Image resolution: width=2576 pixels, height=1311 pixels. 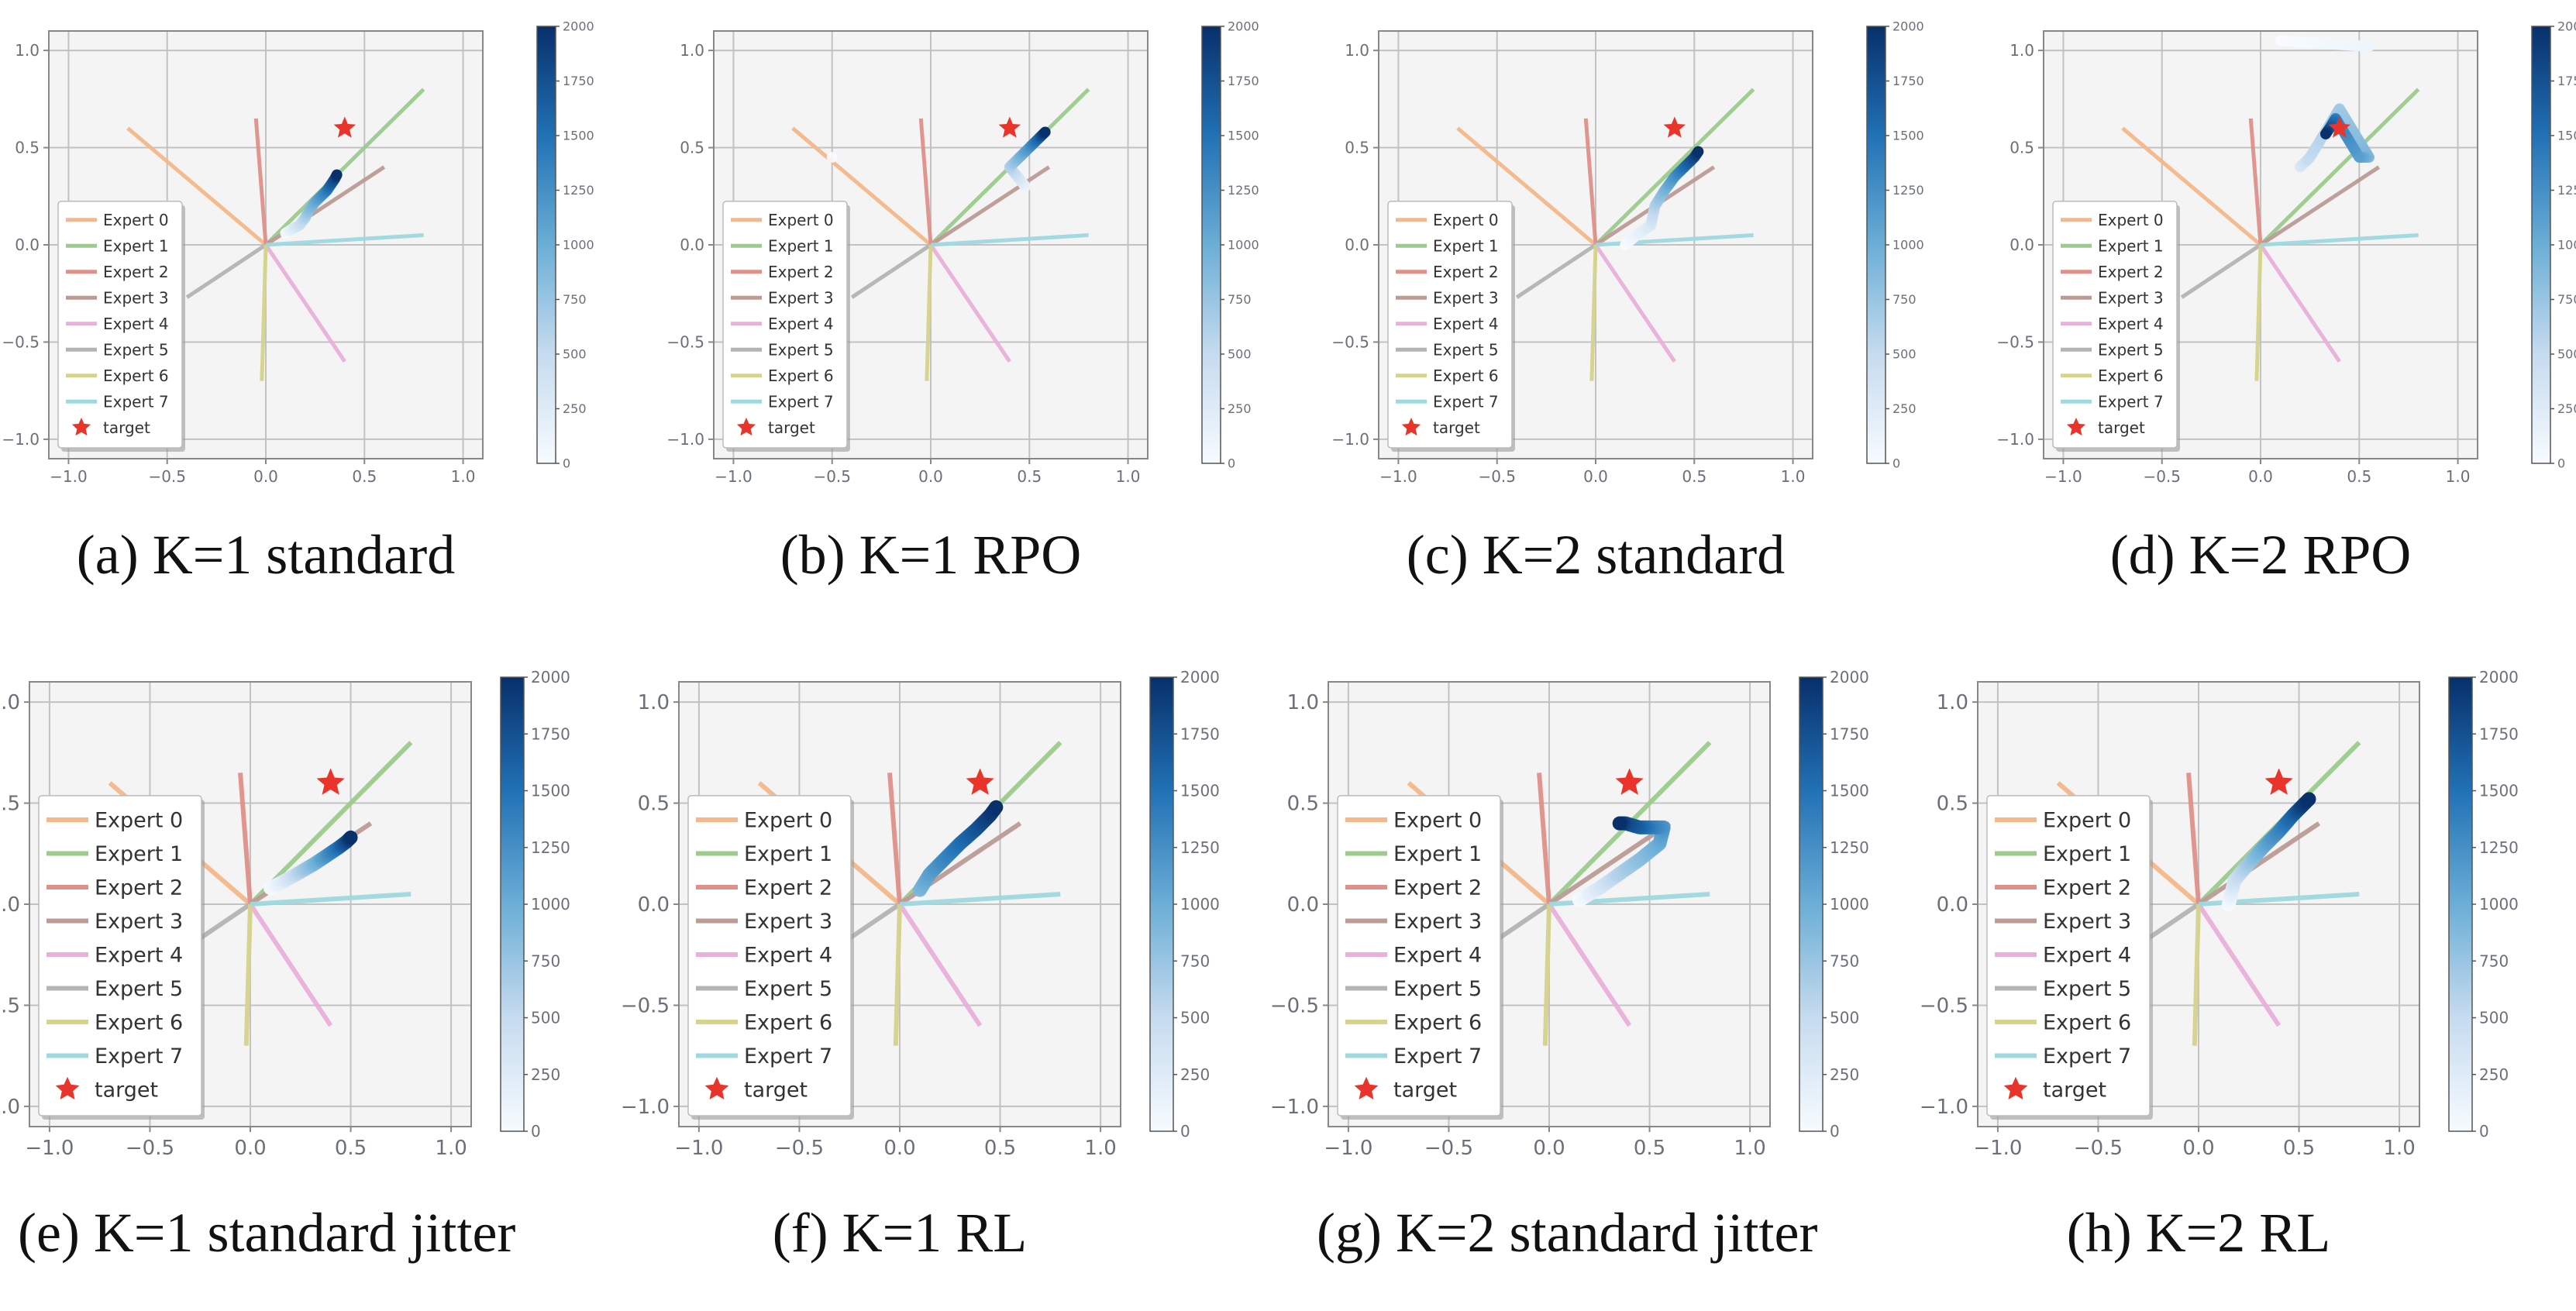 What do you see at coordinates (578, 191) in the screenshot?
I see `colorbar-tick-label: 1250` at bounding box center [578, 191].